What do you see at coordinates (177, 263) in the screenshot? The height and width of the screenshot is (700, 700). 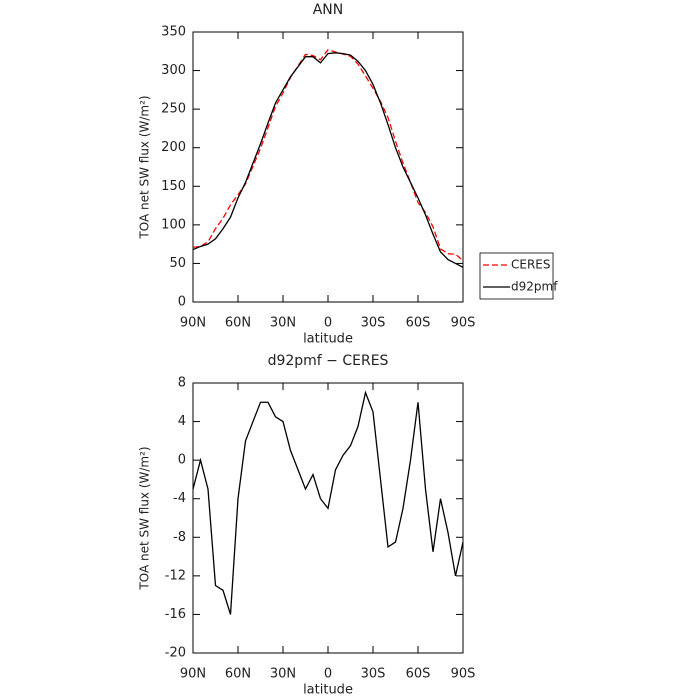 I see `y-tick-label: 50` at bounding box center [177, 263].